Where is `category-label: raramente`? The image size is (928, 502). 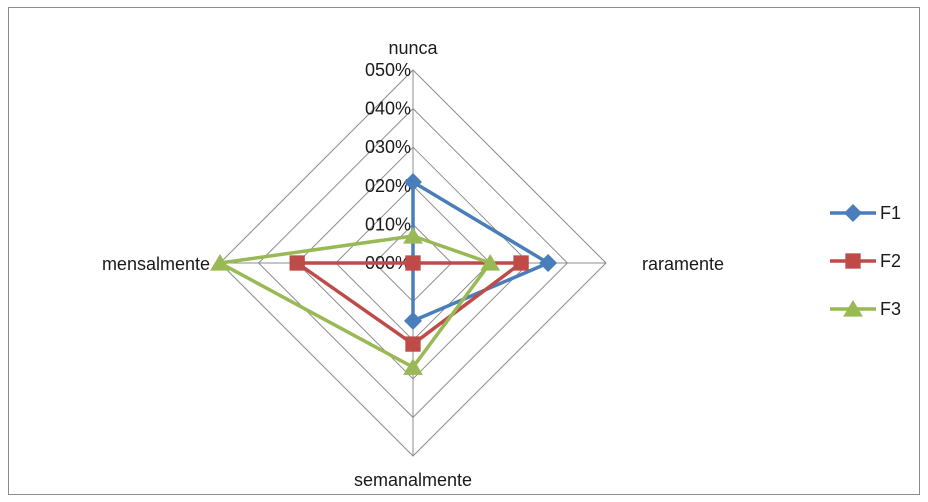
category-label: raramente is located at coordinates (683, 264).